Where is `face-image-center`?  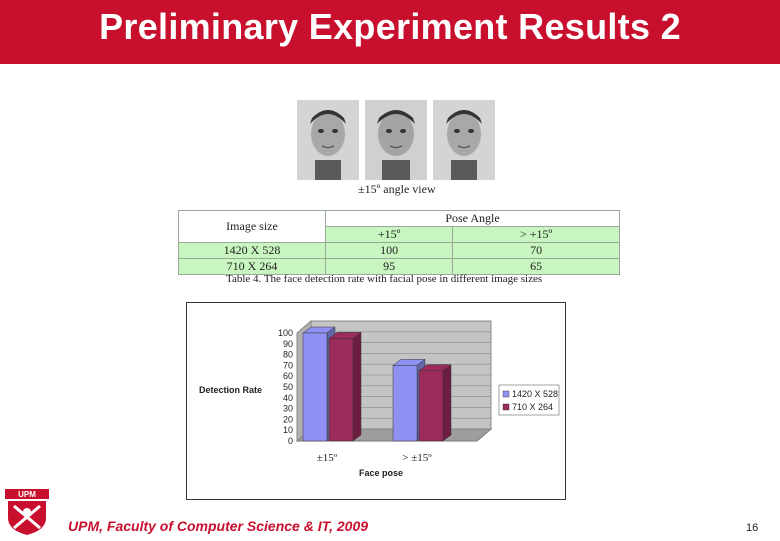
face-image-center is located at coordinates (396, 140).